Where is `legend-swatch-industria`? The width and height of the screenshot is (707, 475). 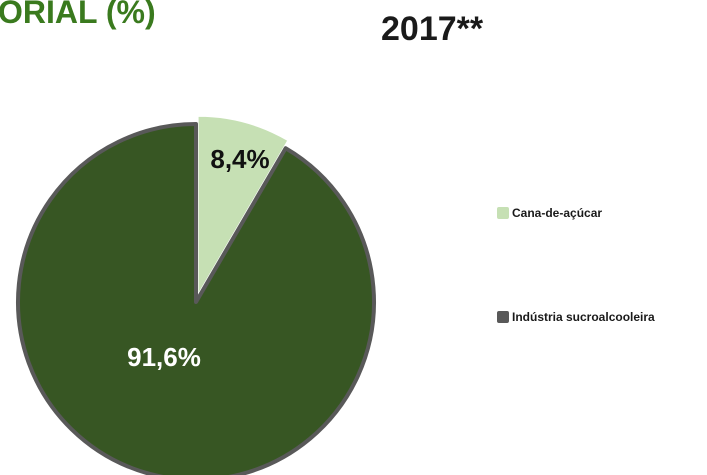
legend-swatch-industria is located at coordinates (503, 317).